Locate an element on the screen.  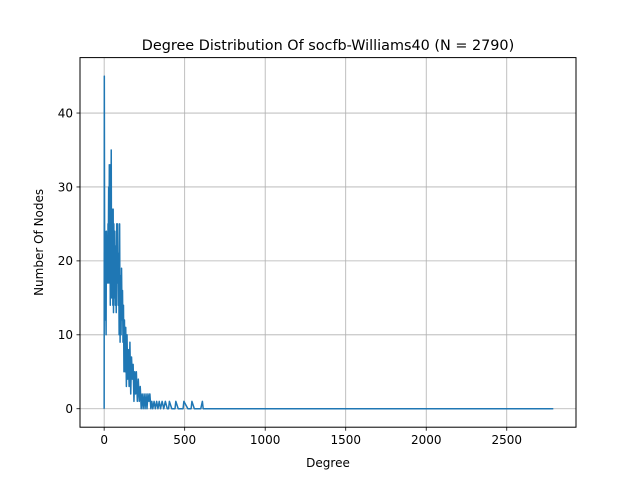
y-tick-label: 0 is located at coordinates (69, 409).